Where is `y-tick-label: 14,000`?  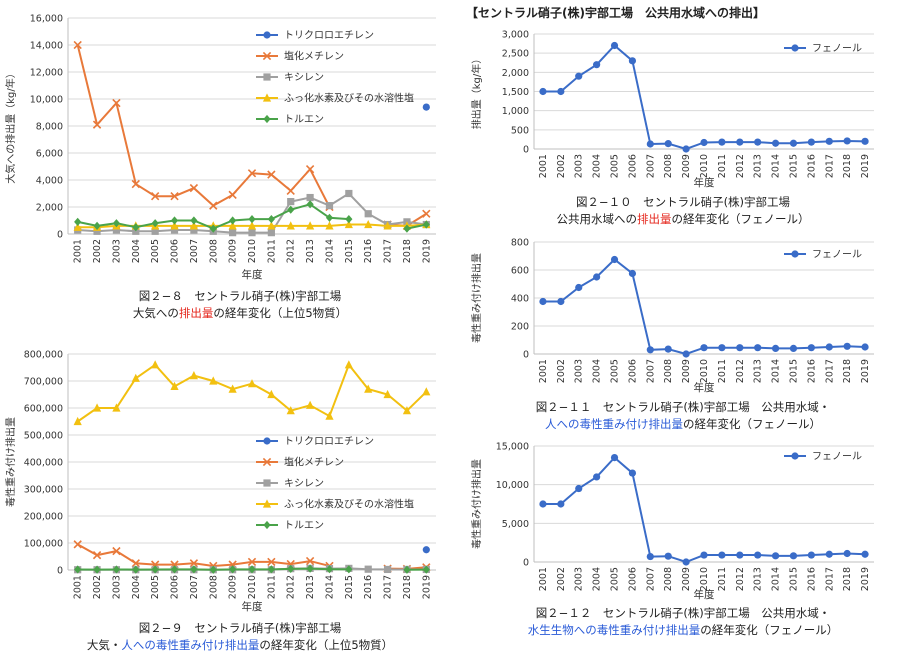 y-tick-label: 14,000 is located at coordinates (46, 46).